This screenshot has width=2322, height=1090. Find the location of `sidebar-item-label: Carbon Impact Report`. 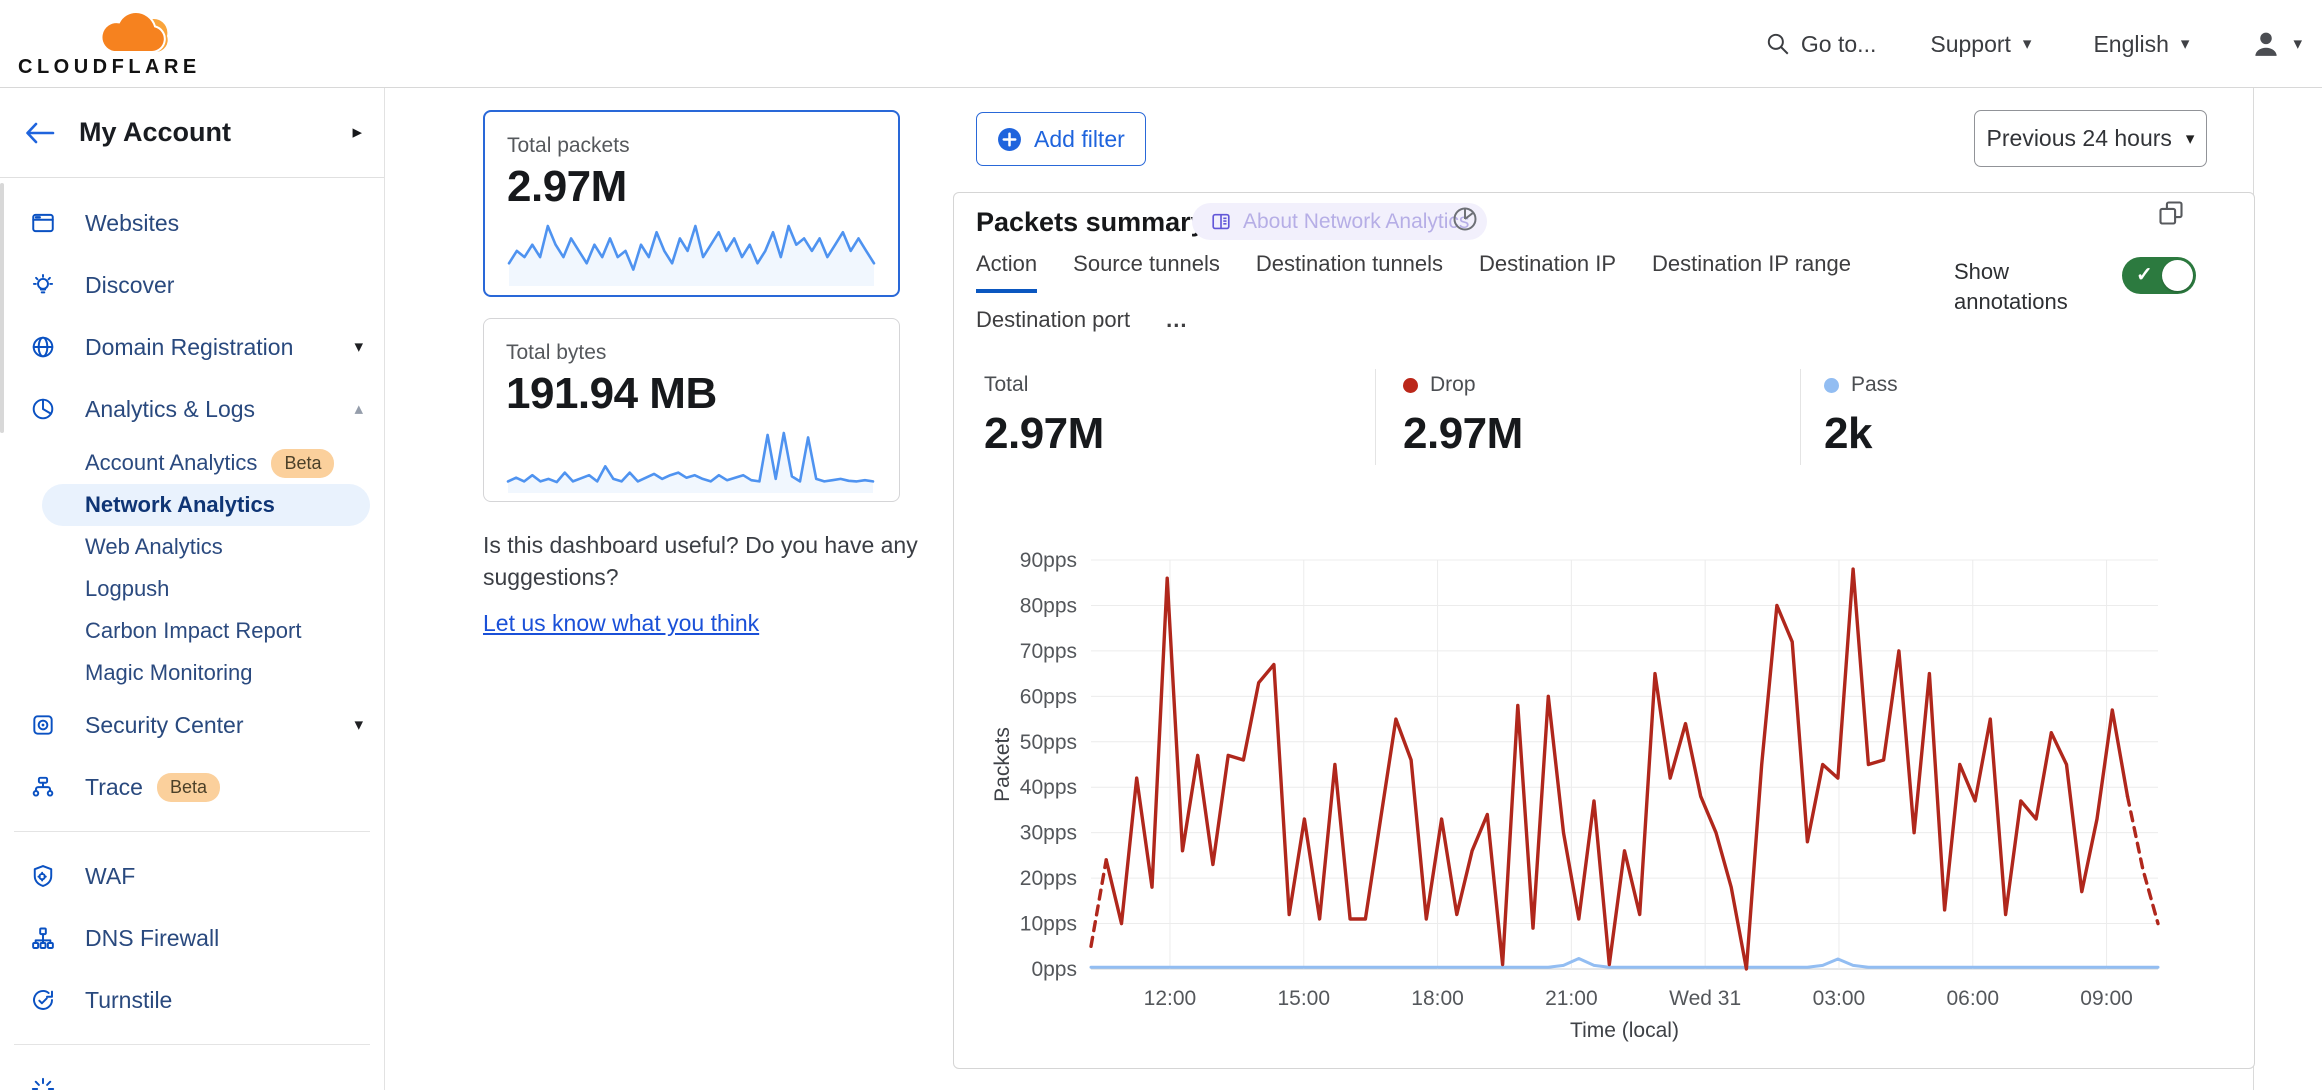

sidebar-item-label: Carbon Impact Report is located at coordinates (193, 630).